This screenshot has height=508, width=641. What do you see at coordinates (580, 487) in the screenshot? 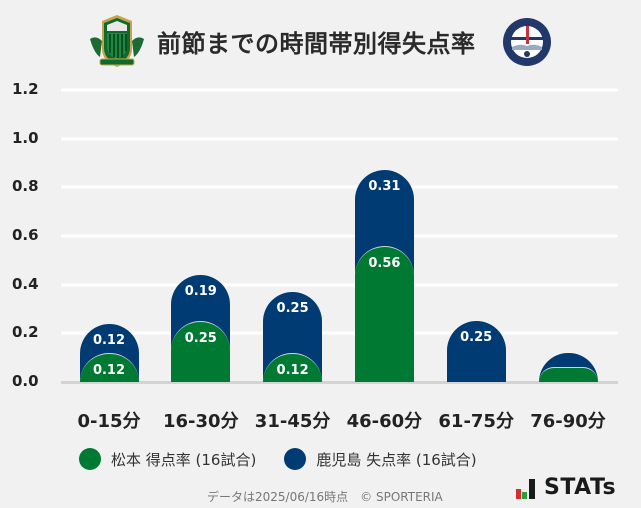
I see `stats-brand-text: STATs` at bounding box center [580, 487].